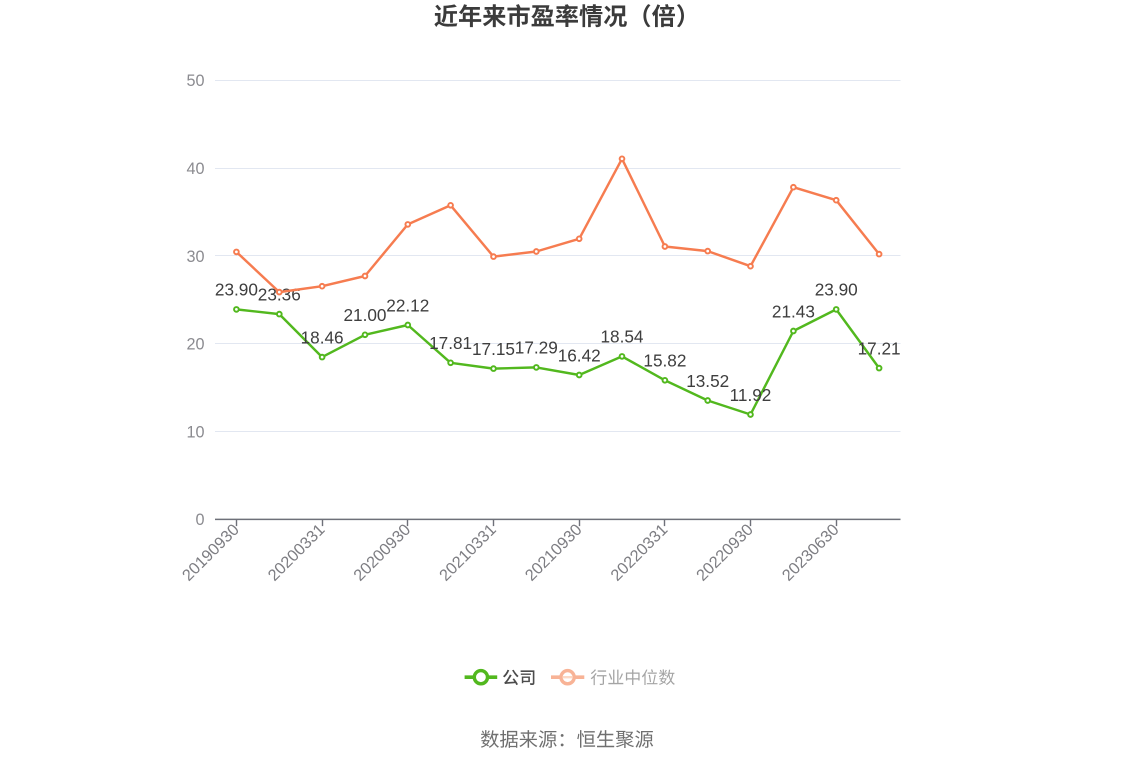 The image size is (1134, 771). What do you see at coordinates (621, 337) in the screenshot?
I see `svg-text: 18.54` at bounding box center [621, 337].